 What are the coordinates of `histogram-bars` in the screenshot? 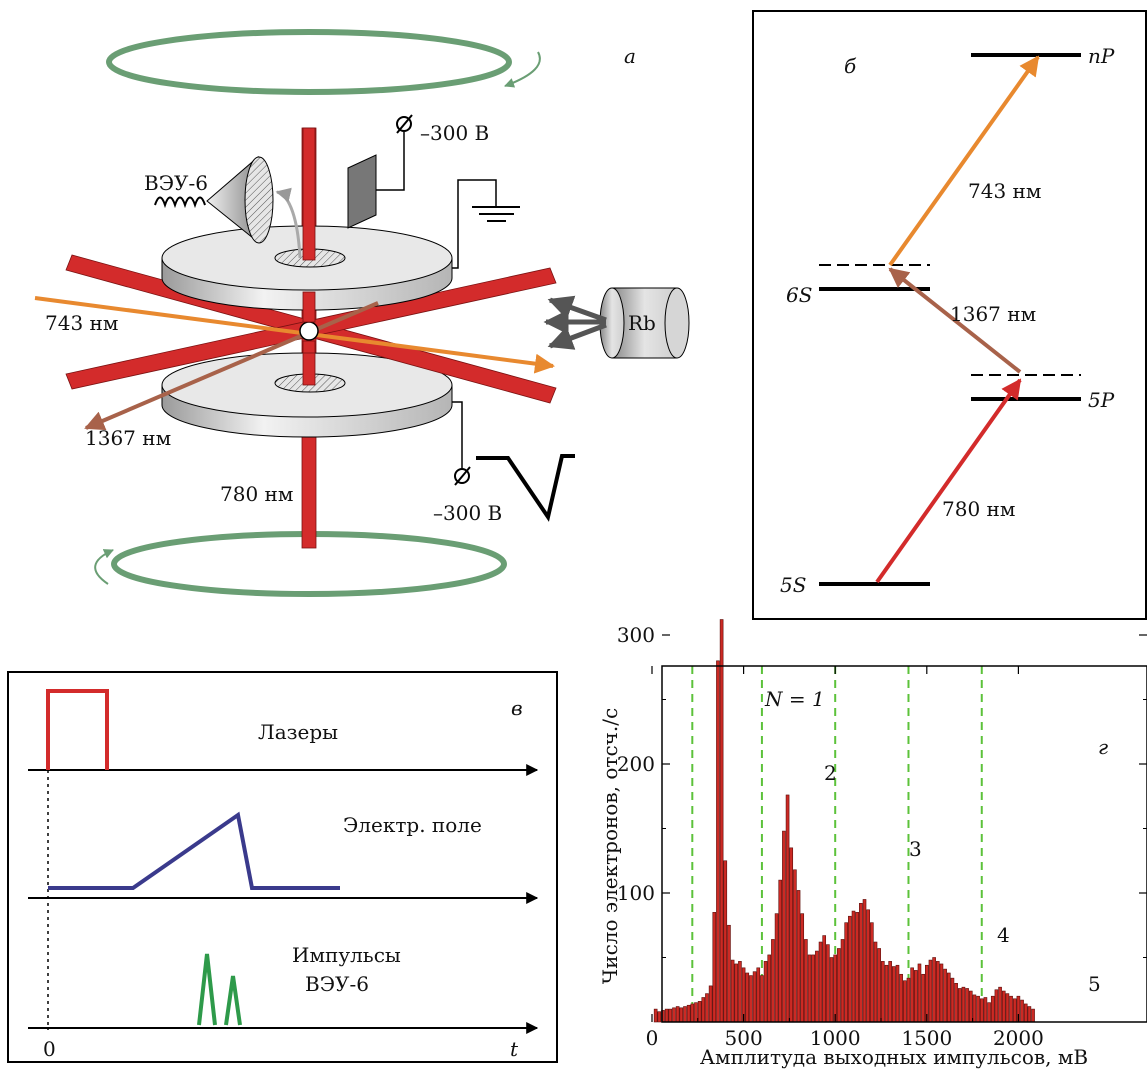 It's located at (844, 821).